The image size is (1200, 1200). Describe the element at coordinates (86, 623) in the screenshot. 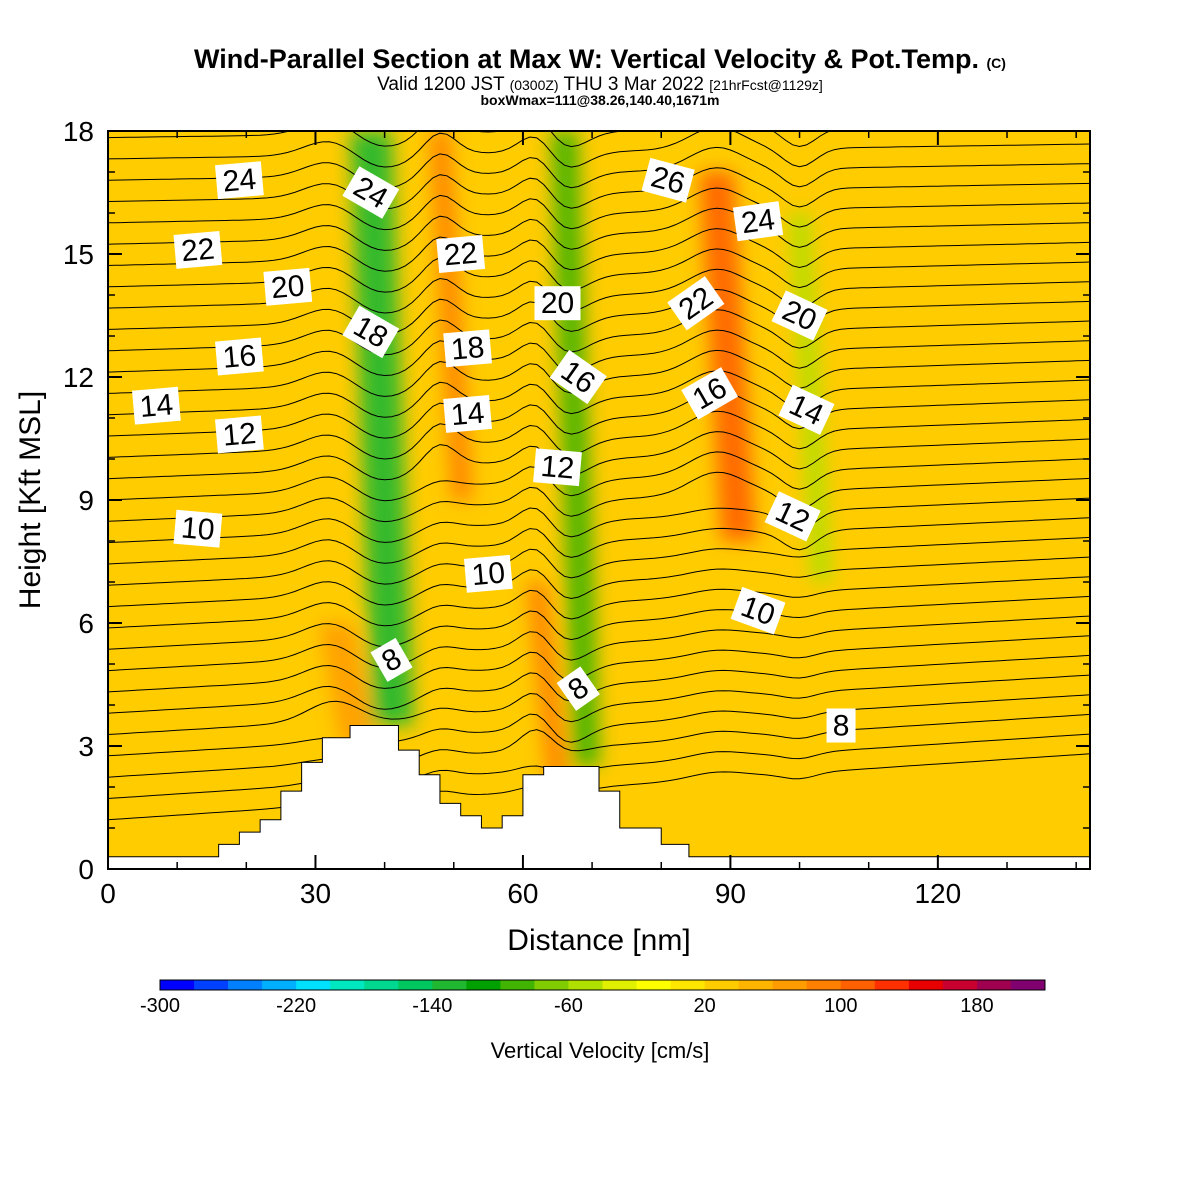

I see `y-tick-label: 6` at that location.